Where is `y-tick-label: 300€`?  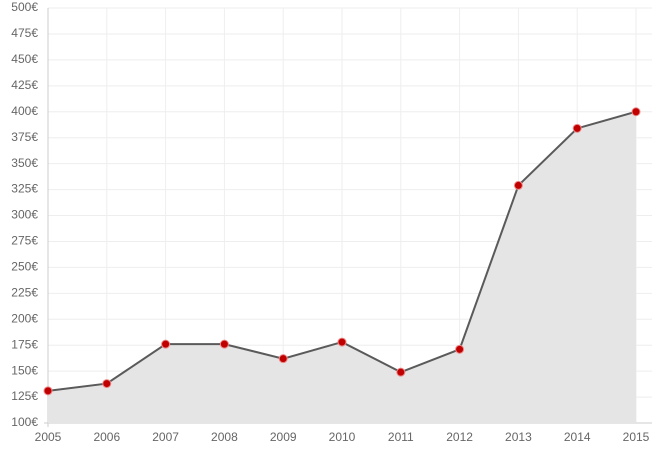
y-tick-label: 300€ is located at coordinates (24, 215).